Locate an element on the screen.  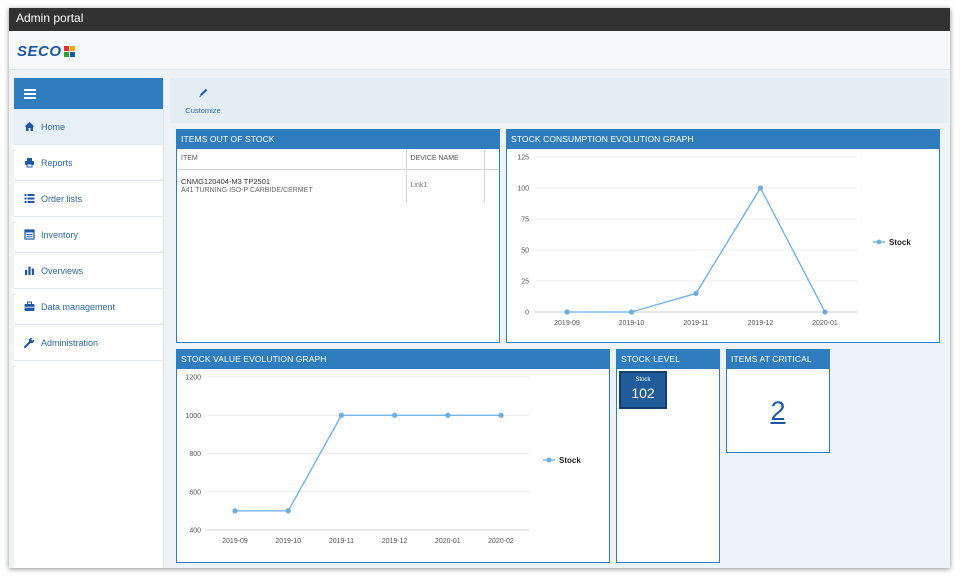
y-tick-label: 125 is located at coordinates (523, 158).